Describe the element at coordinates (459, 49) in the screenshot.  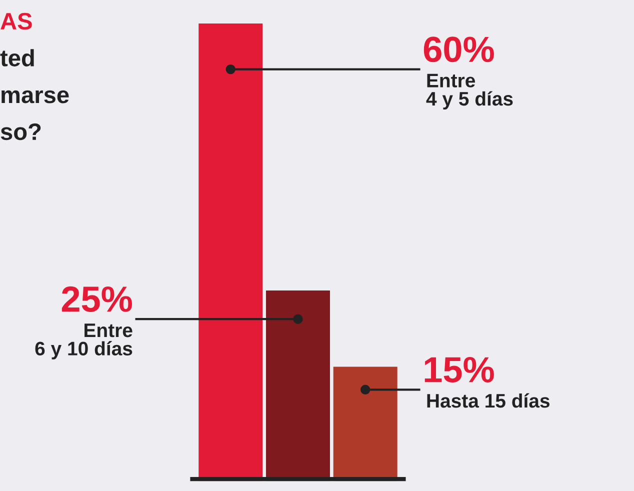
I see `data-label: 60%` at that location.